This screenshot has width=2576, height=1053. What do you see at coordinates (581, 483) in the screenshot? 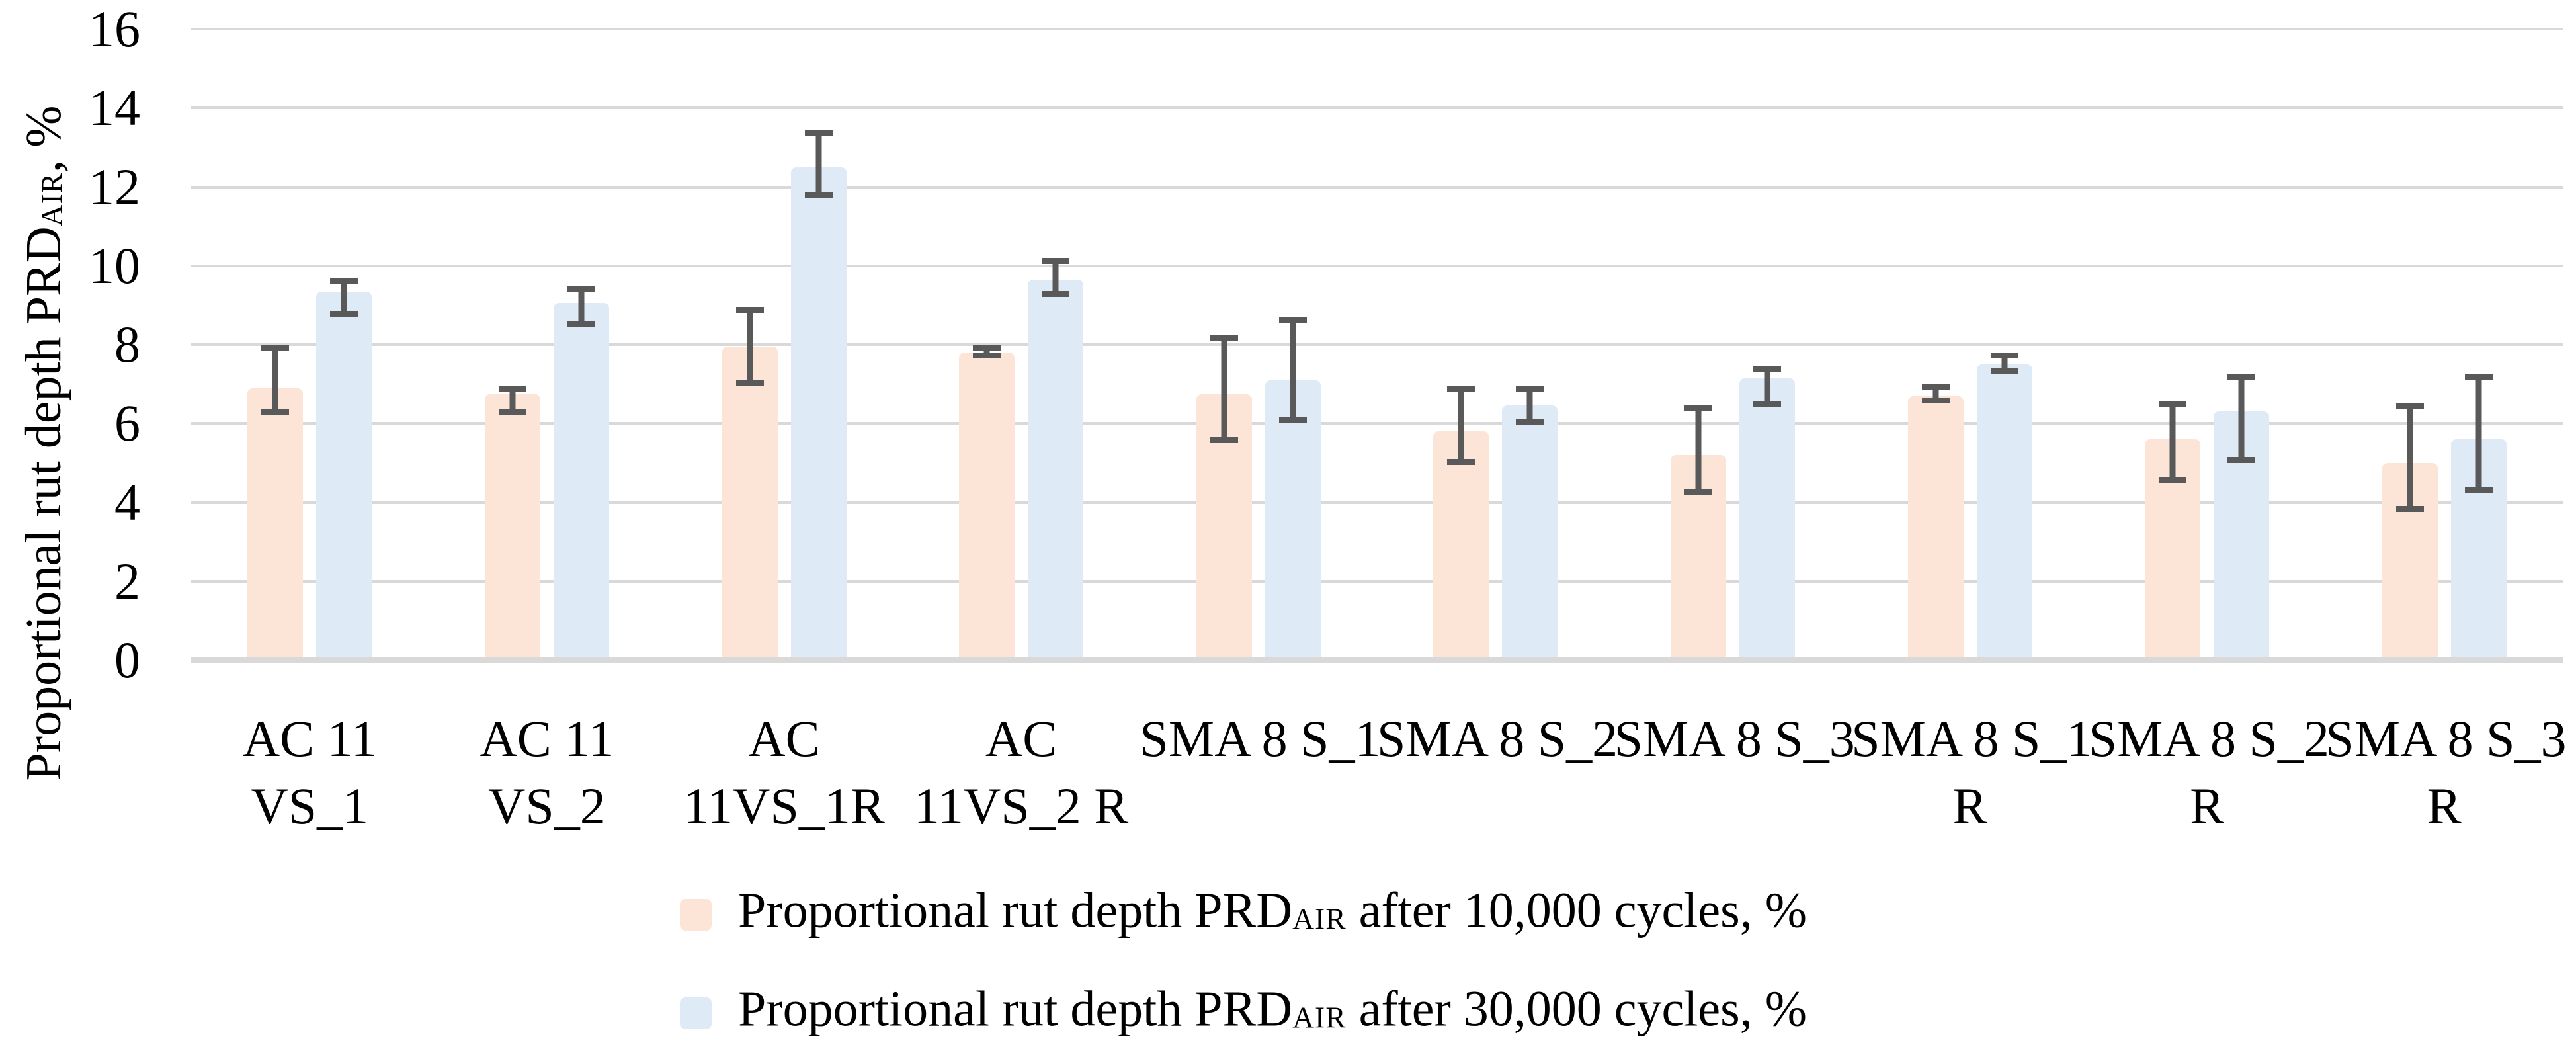
I see `bar-series2-AC 11 VS_2` at bounding box center [581, 483].